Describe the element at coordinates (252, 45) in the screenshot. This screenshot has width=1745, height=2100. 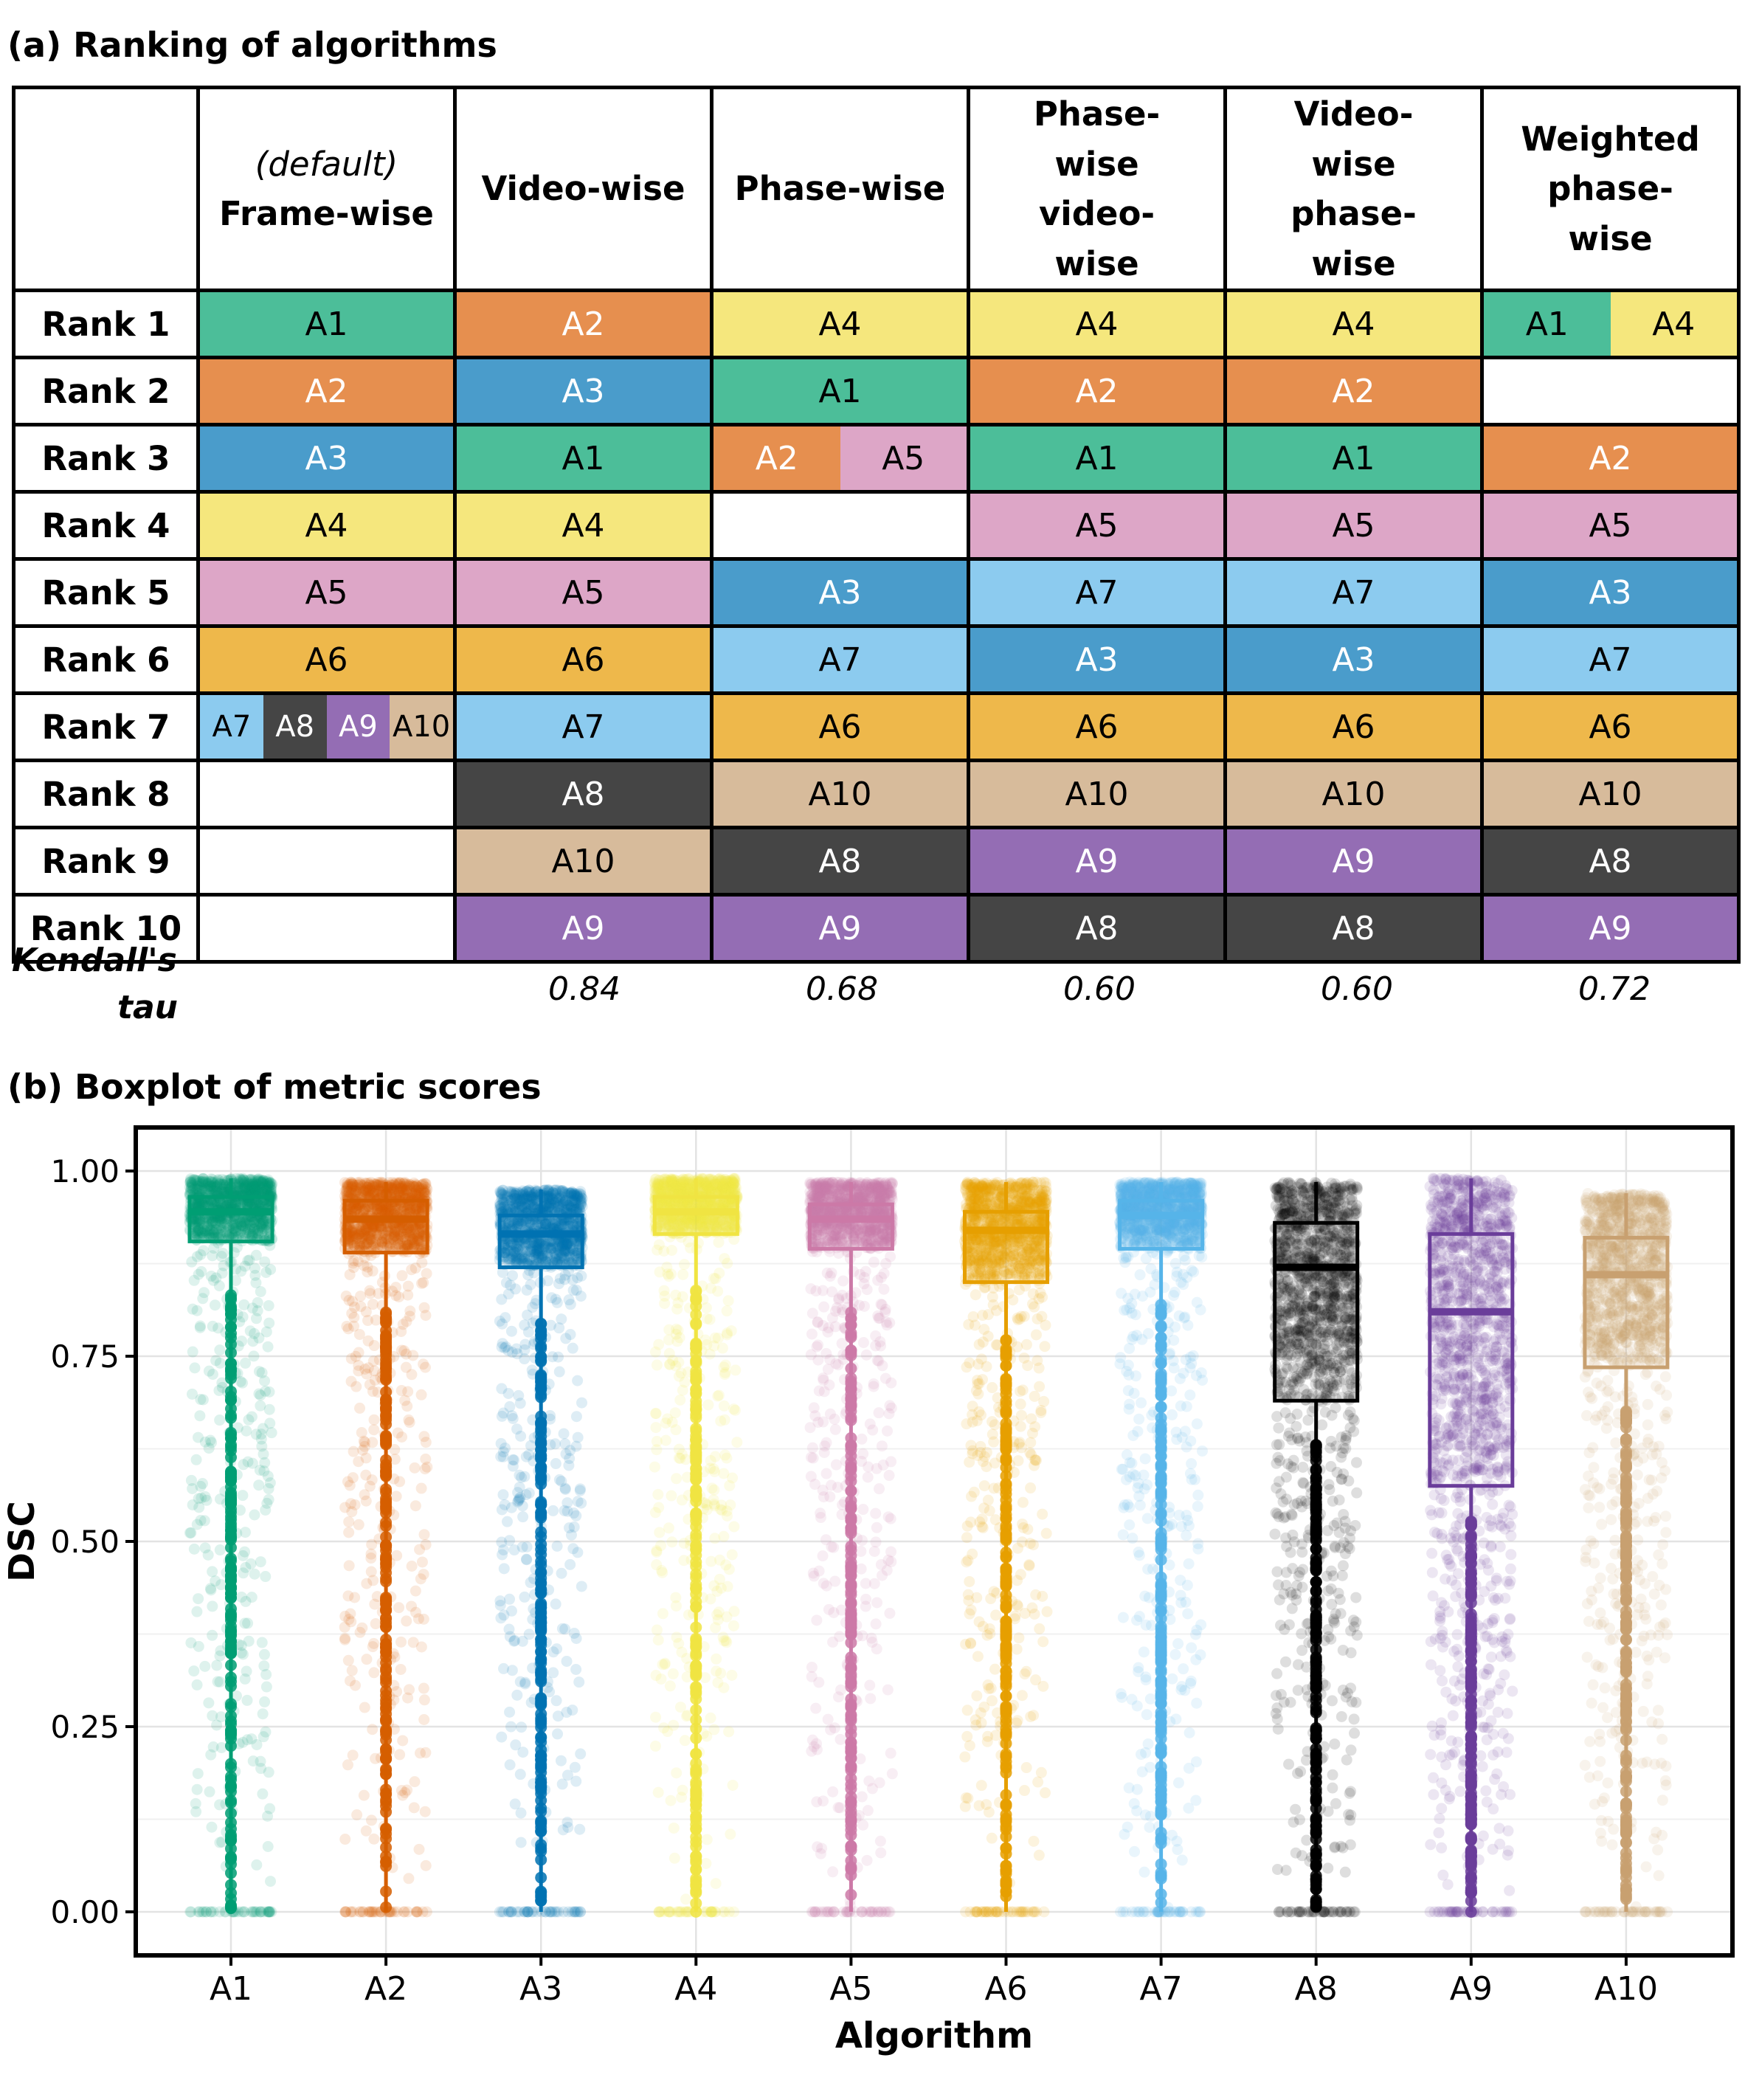
I see `panel-a-title: (a) Ranking of algorithms` at that location.